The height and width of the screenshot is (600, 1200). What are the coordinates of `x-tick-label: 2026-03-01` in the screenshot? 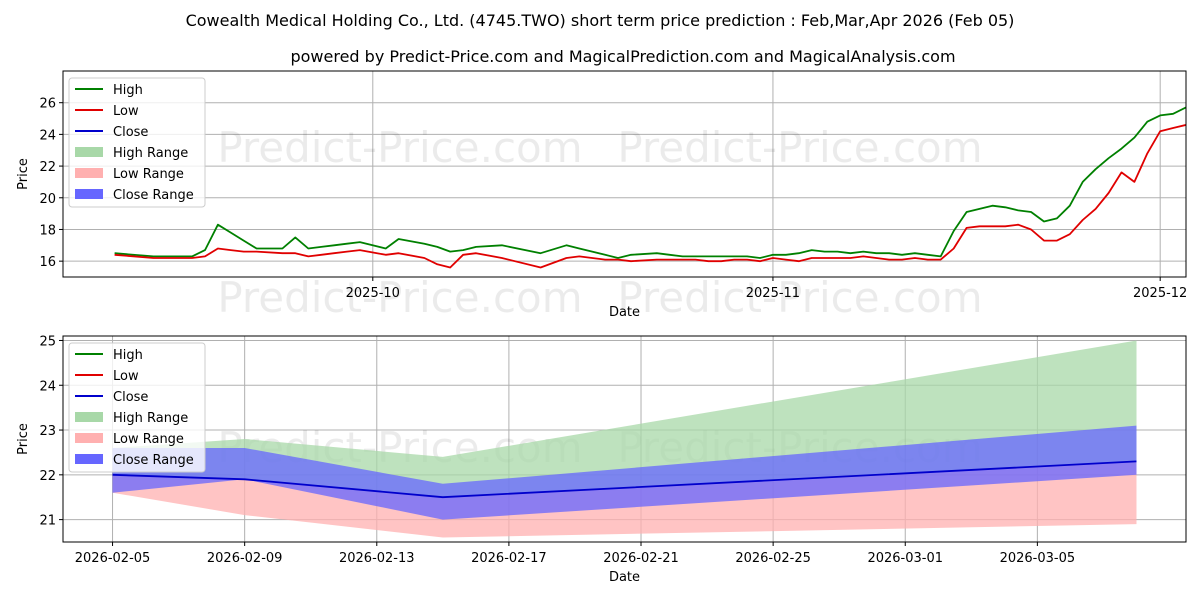 It's located at (905, 558).